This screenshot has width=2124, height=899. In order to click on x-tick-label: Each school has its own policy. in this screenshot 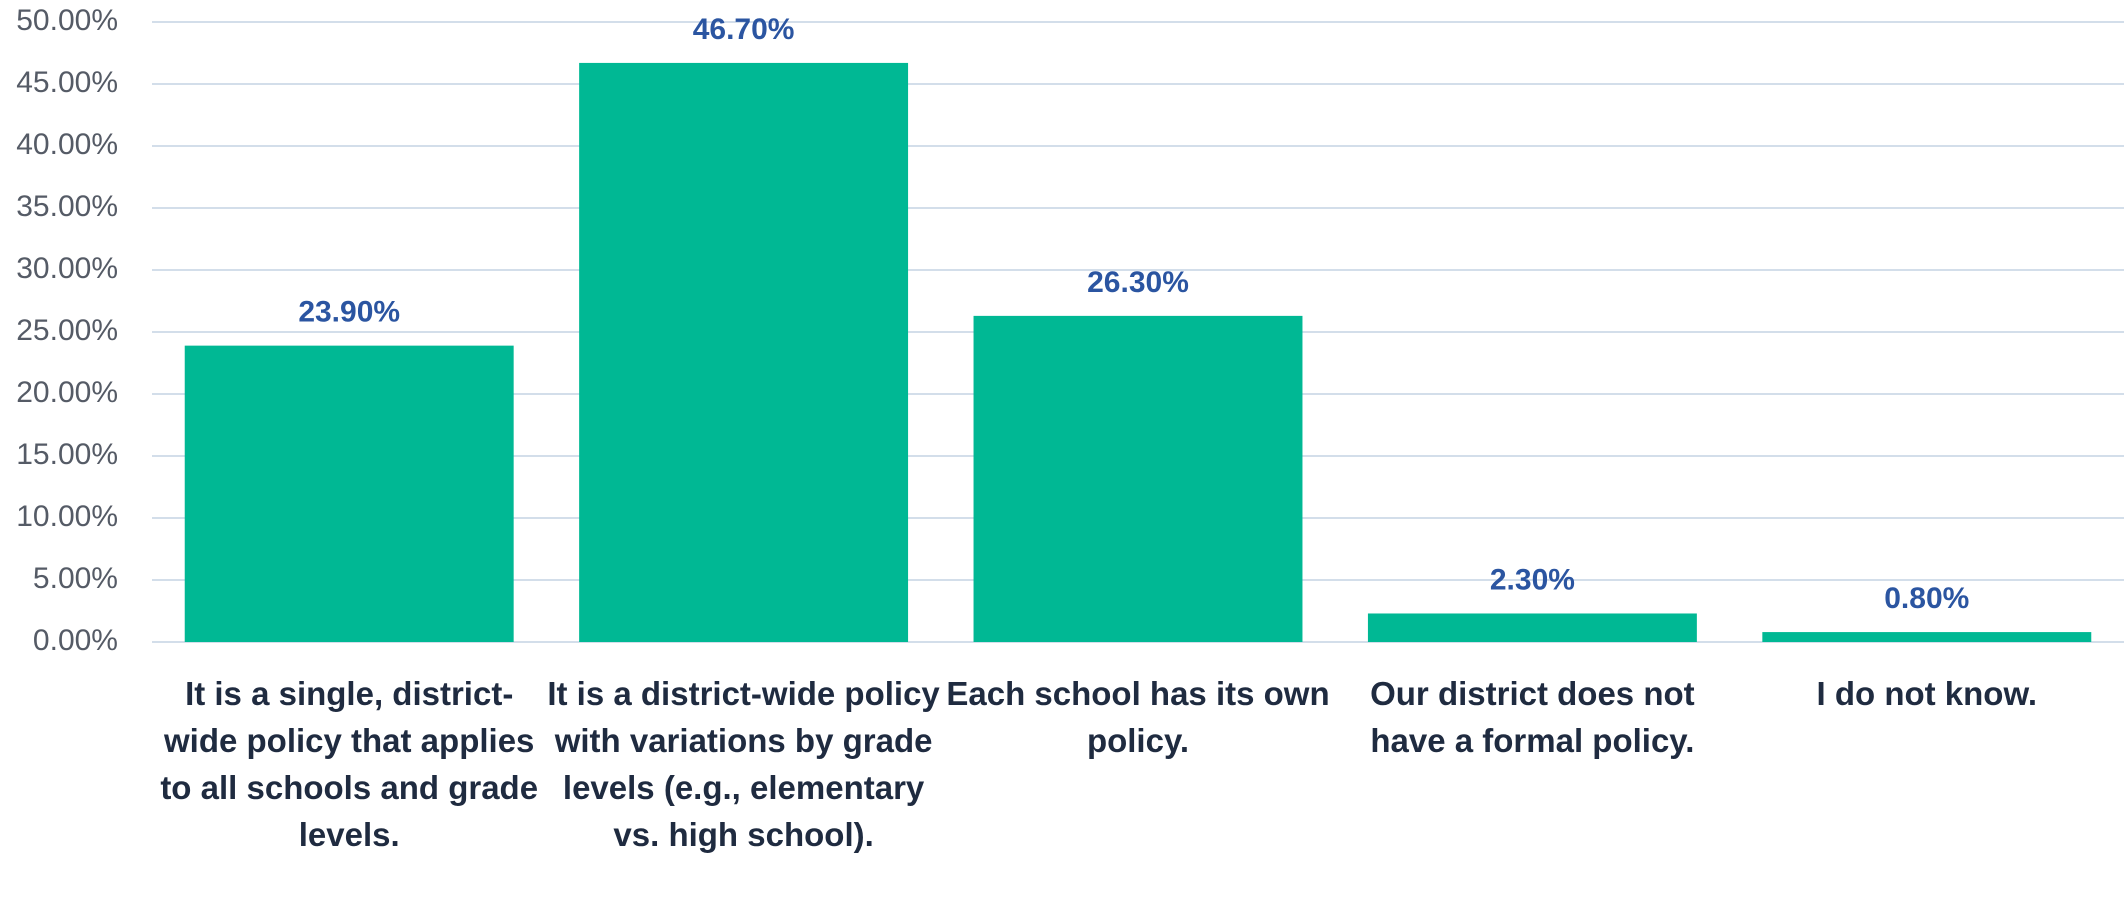, I will do `click(1138, 717)`.